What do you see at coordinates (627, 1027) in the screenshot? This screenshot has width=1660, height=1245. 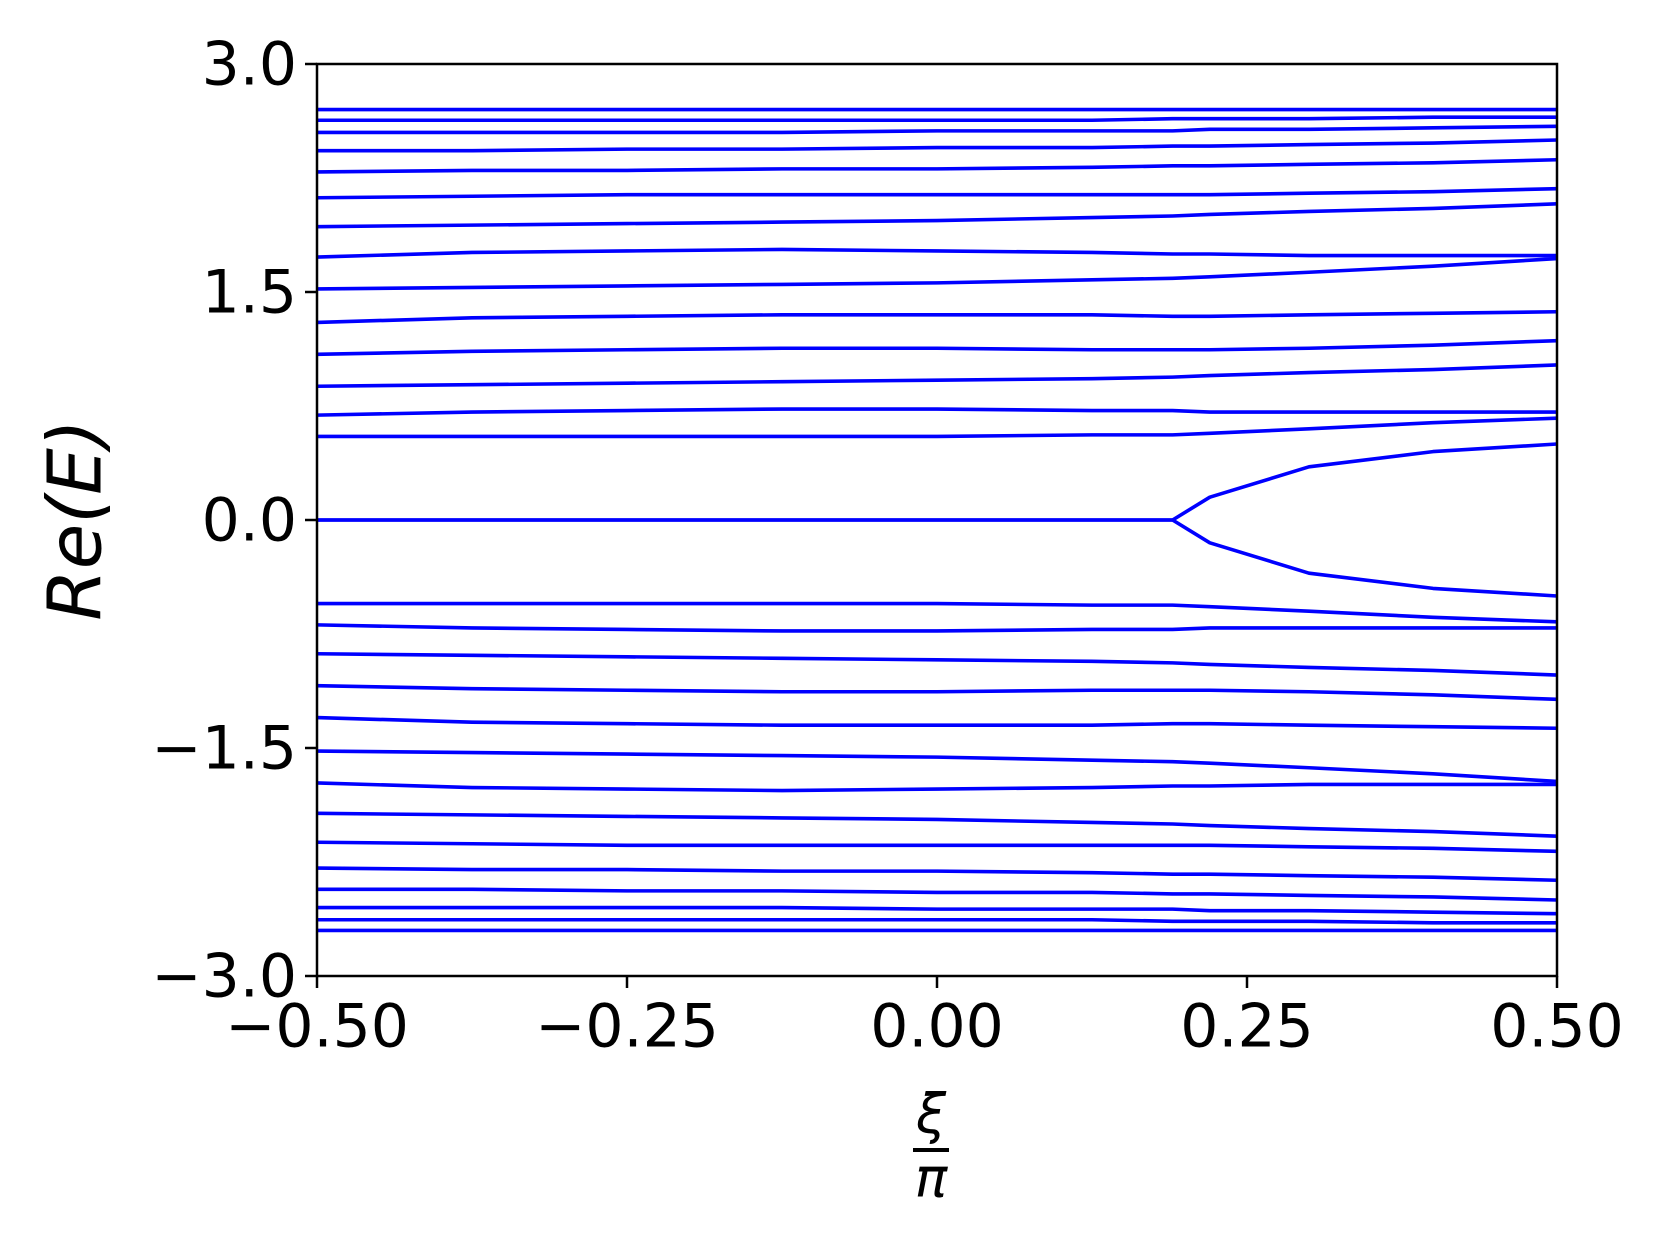 I see `x-tick-label: −0.25` at bounding box center [627, 1027].